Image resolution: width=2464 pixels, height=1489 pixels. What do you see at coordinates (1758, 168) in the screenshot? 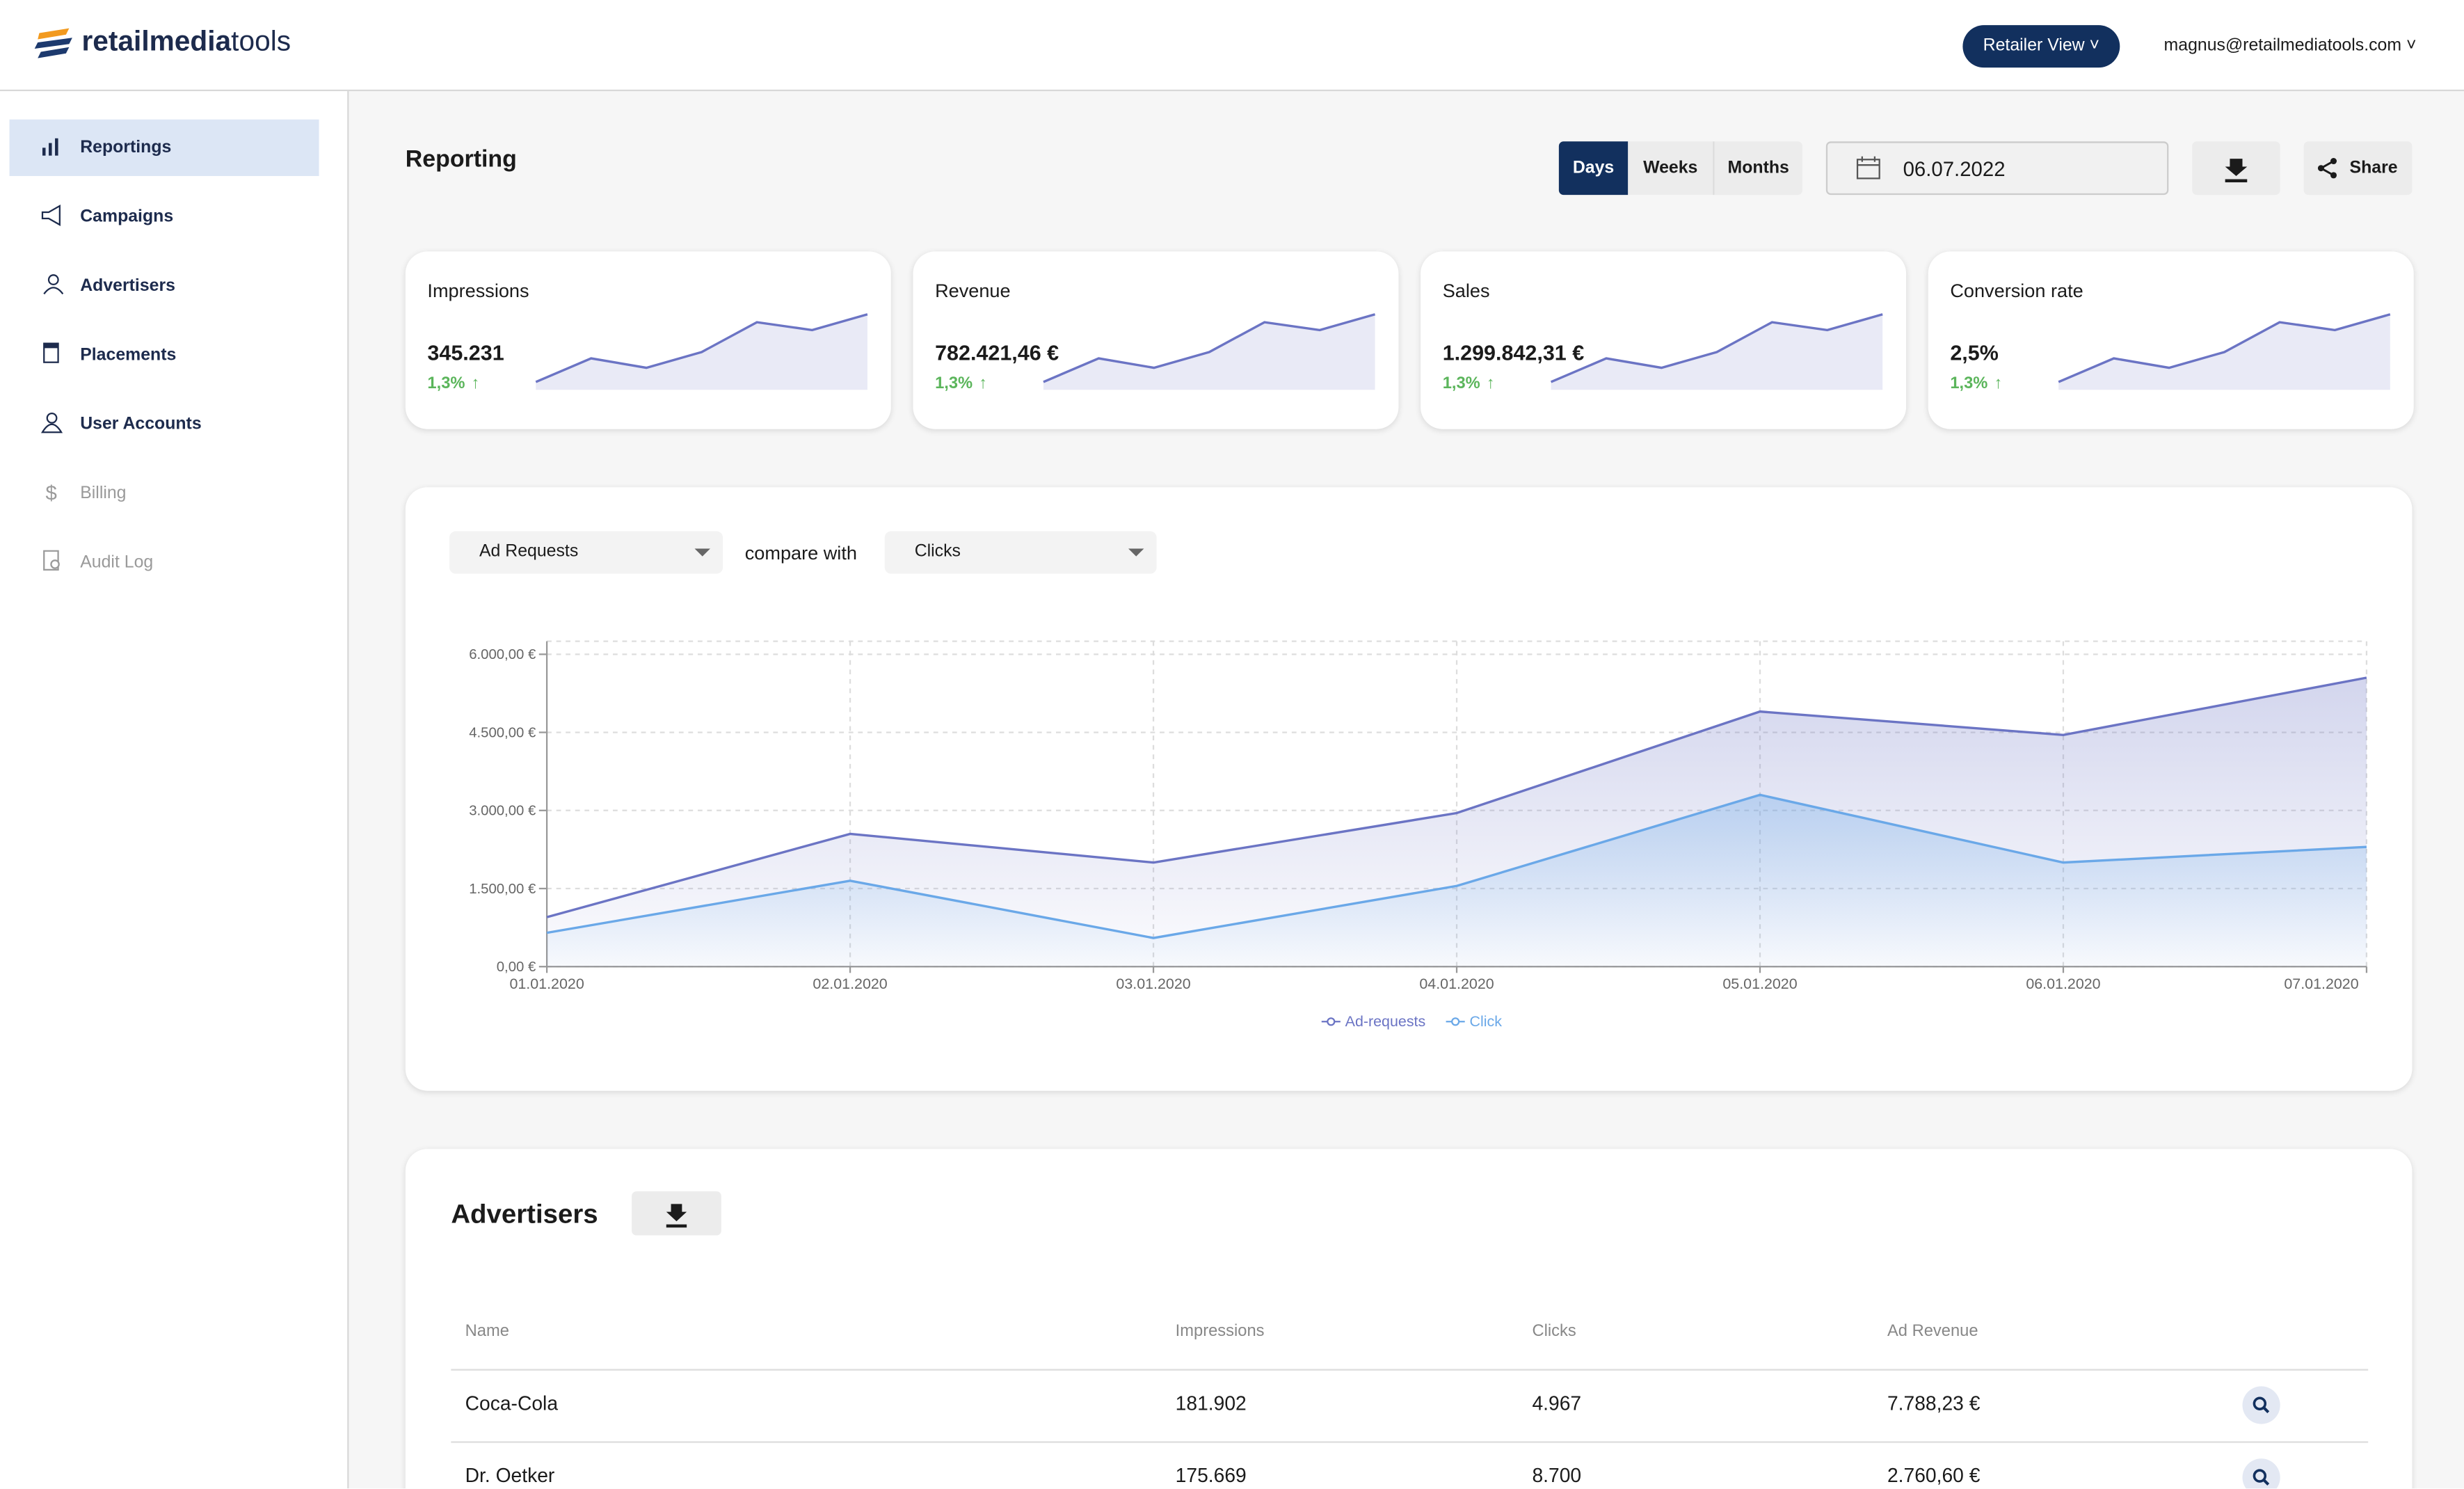
I see `period-toggle: Months` at bounding box center [1758, 168].